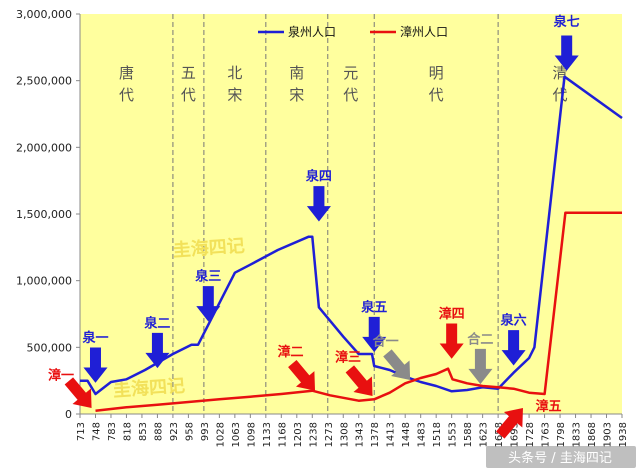  What do you see at coordinates (350, 95) in the screenshot?
I see `era-label-4: 代` at bounding box center [350, 95].